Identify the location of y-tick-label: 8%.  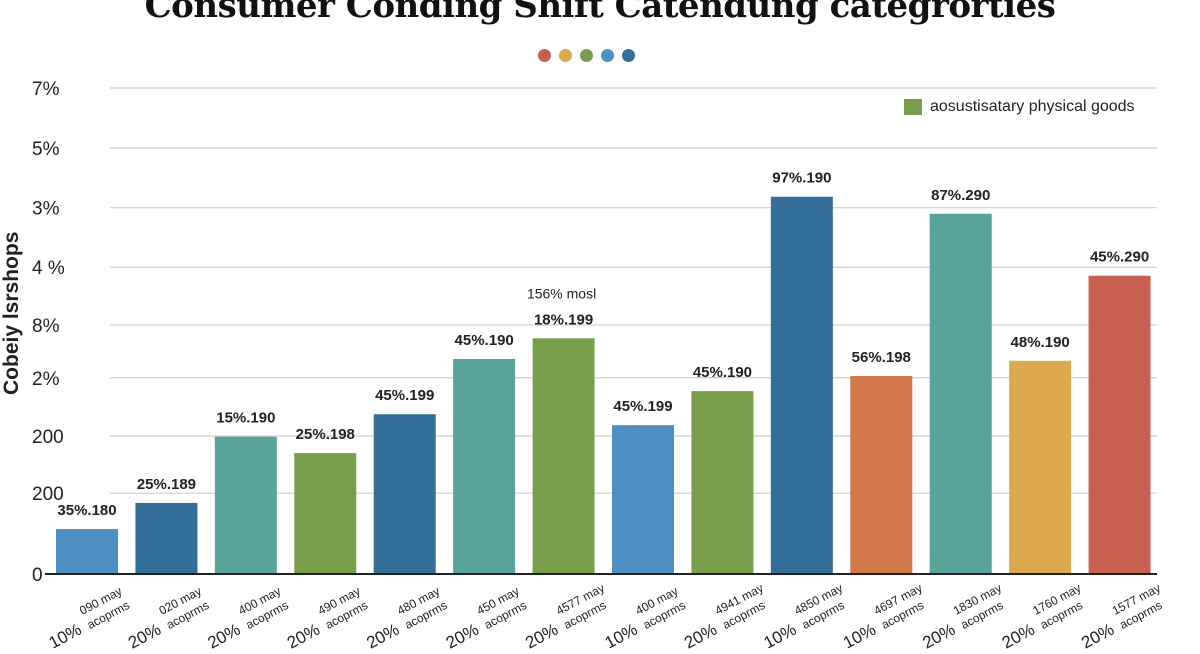
(46, 326).